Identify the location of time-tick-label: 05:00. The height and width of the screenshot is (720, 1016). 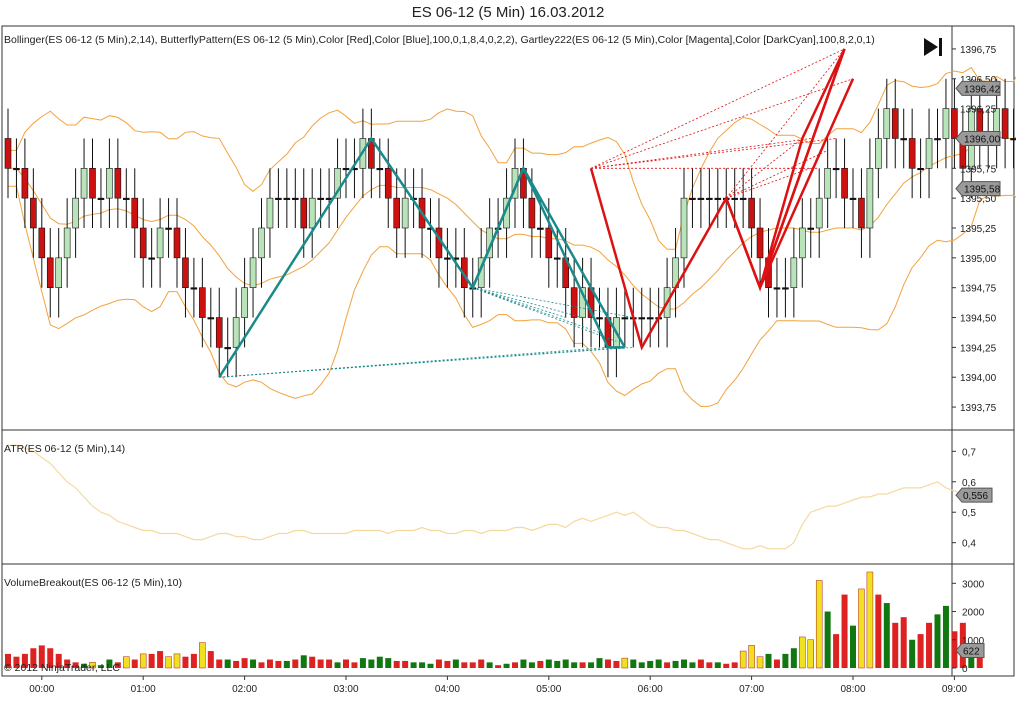
(548, 689).